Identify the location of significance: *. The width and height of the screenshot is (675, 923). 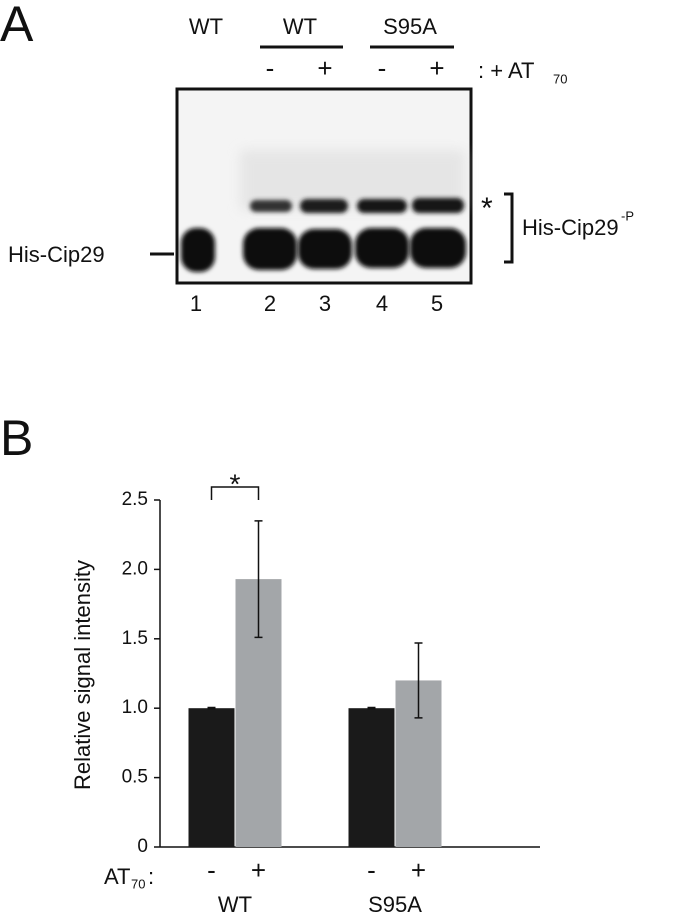
(235, 483).